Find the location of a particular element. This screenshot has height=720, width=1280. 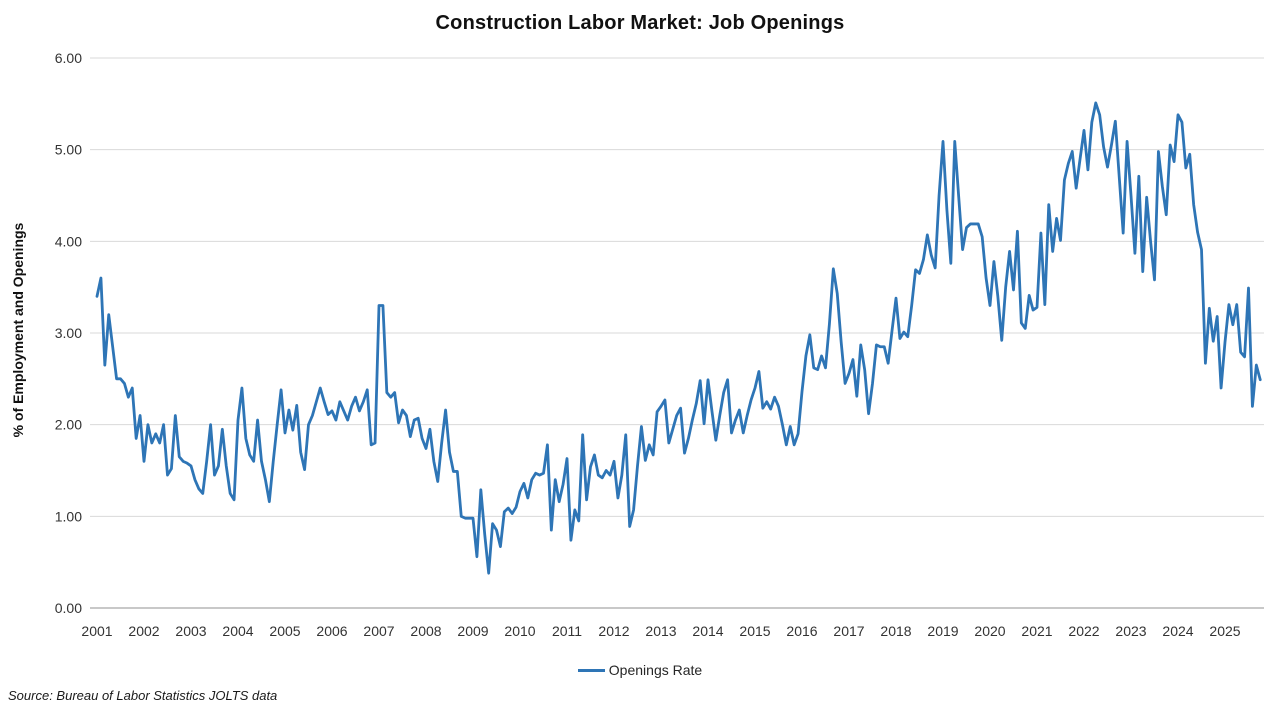

x-tick-label: 2006 is located at coordinates (331, 631).